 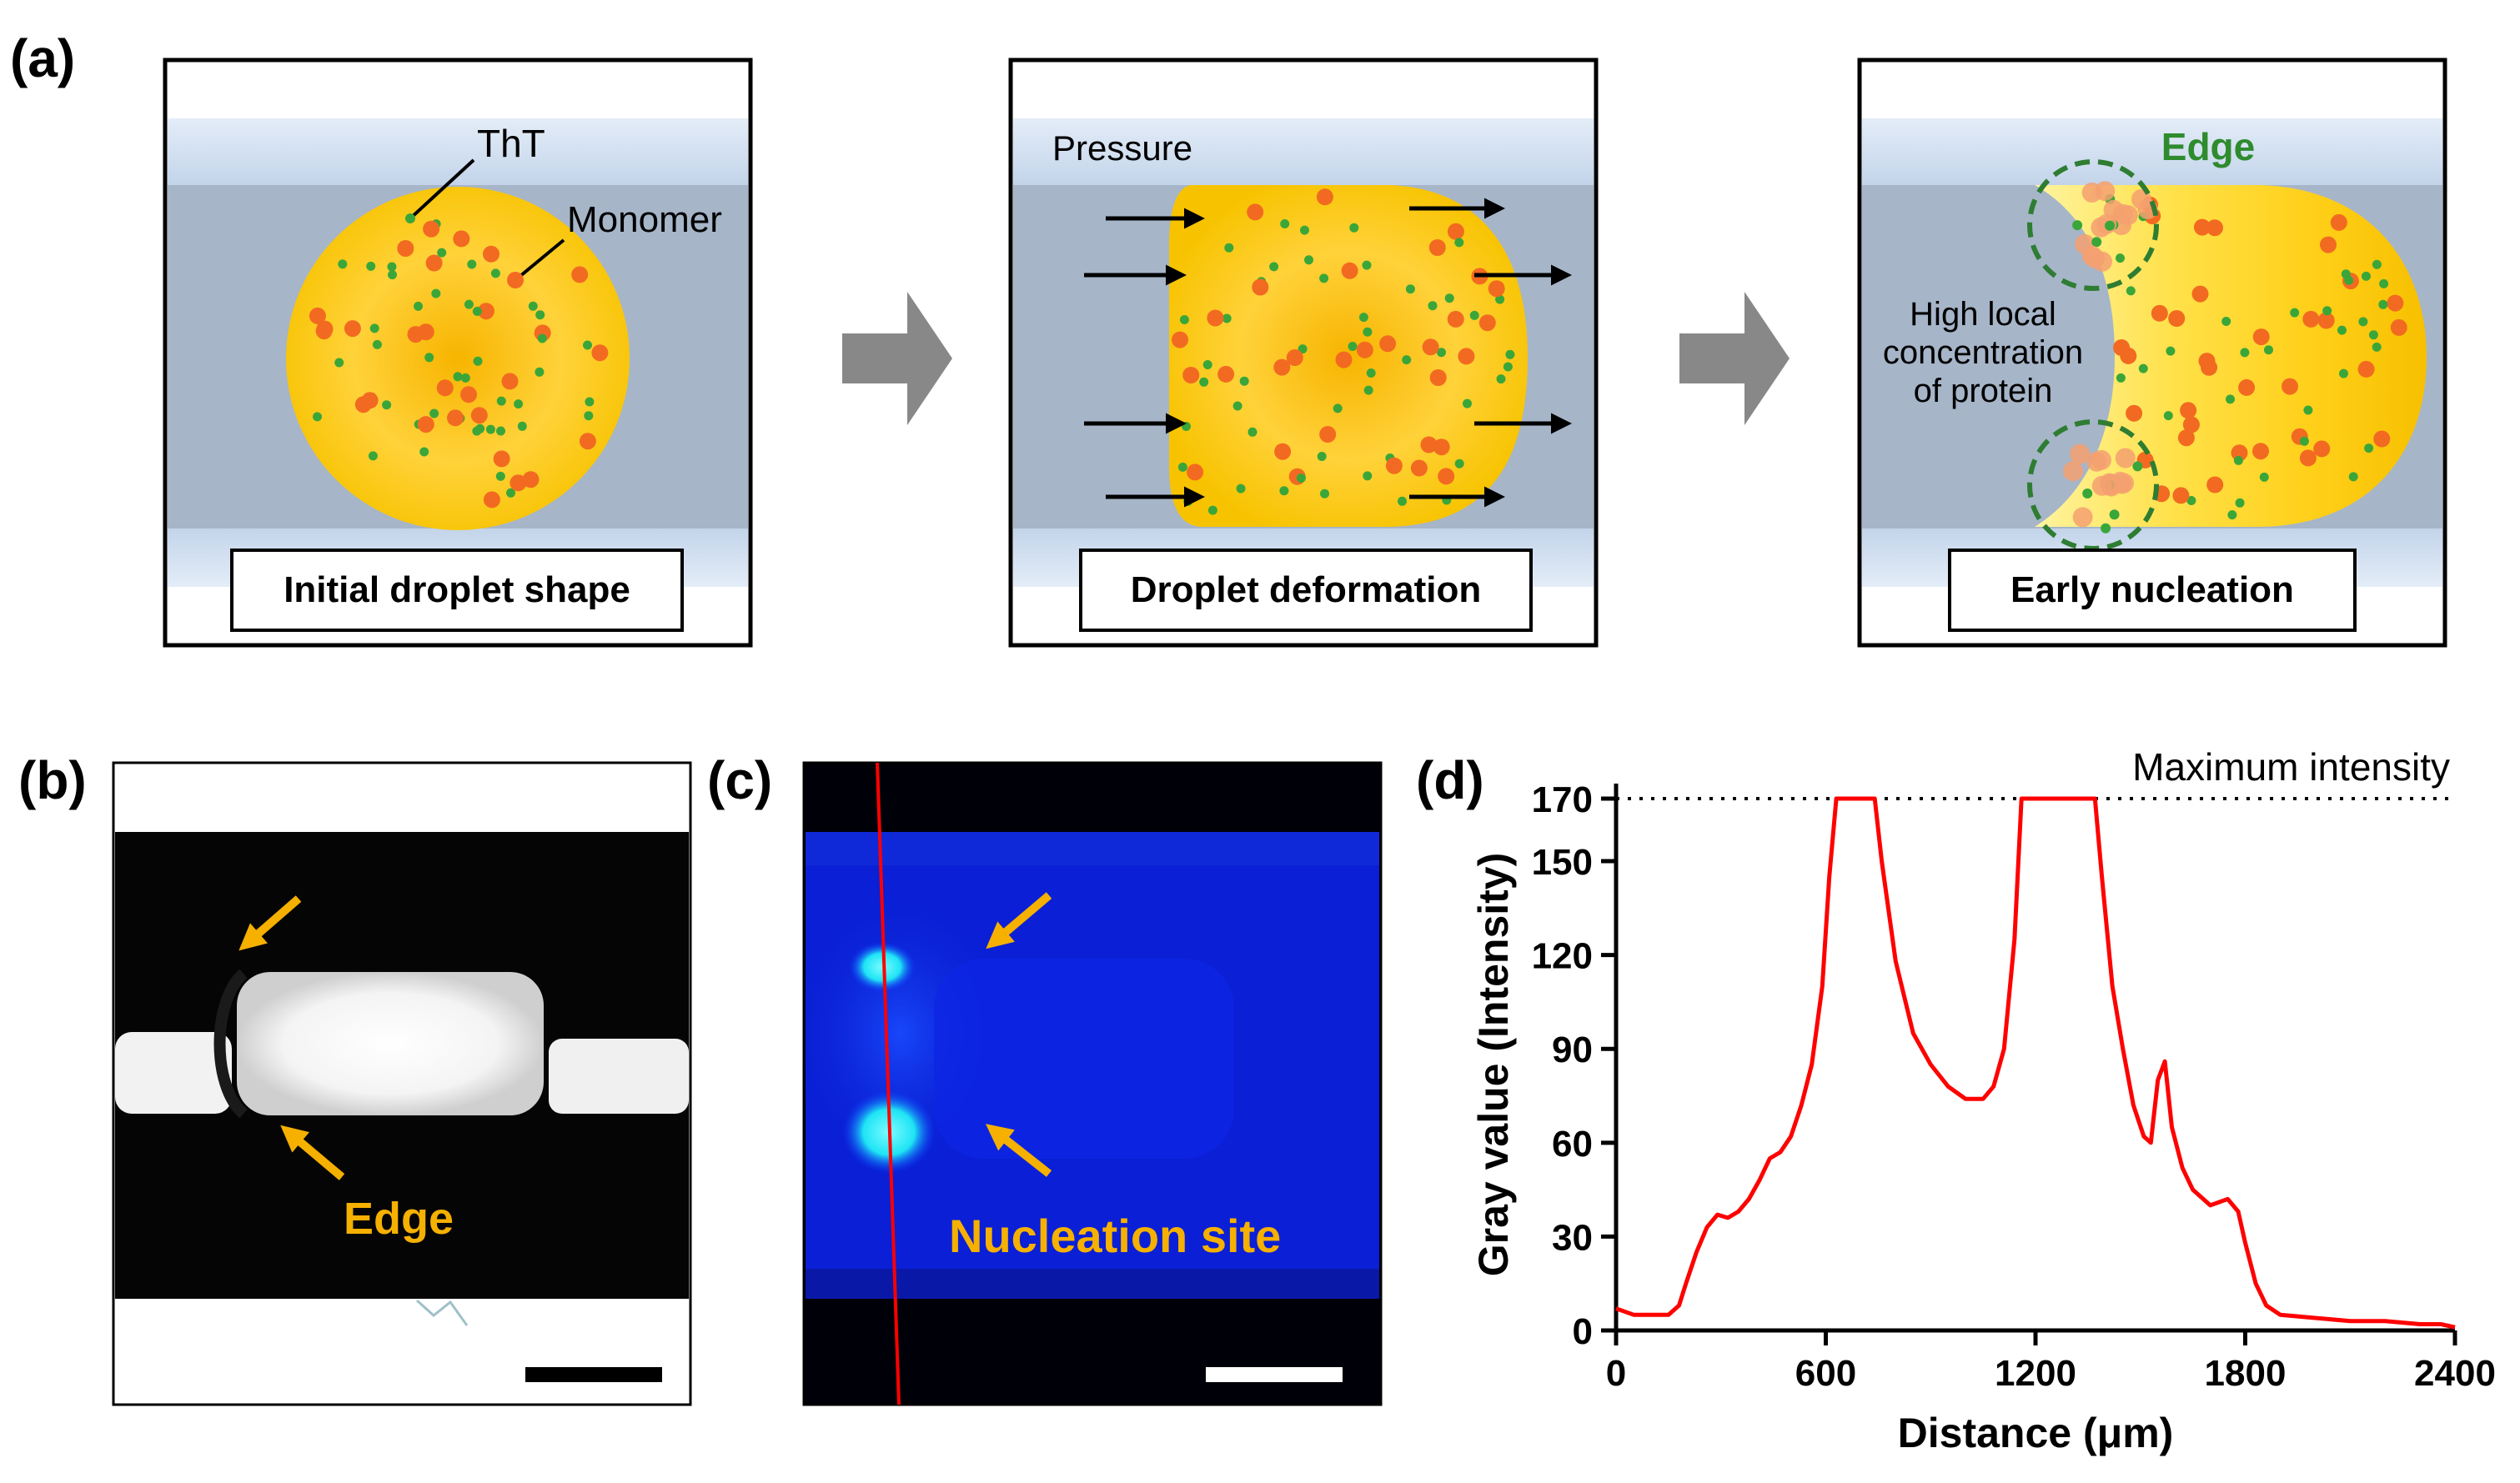 I want to click on left-plug, so click(x=173, y=1073).